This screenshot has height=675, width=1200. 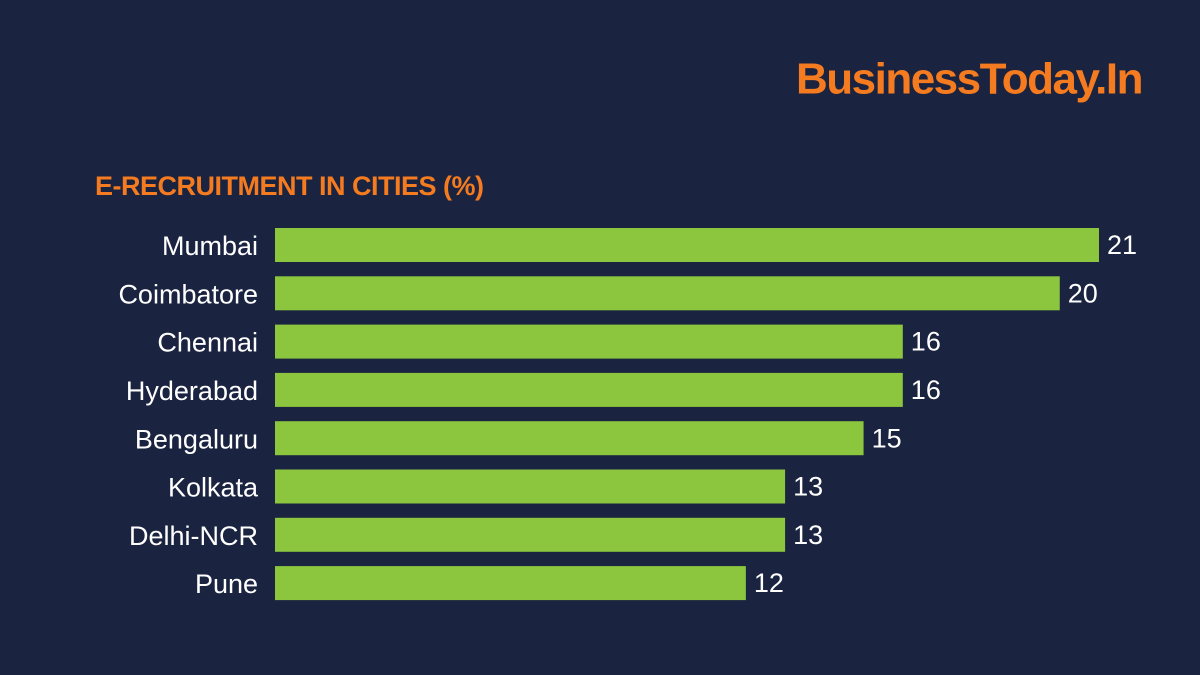 What do you see at coordinates (193, 536) in the screenshot?
I see `category-label: Delhi-NCR` at bounding box center [193, 536].